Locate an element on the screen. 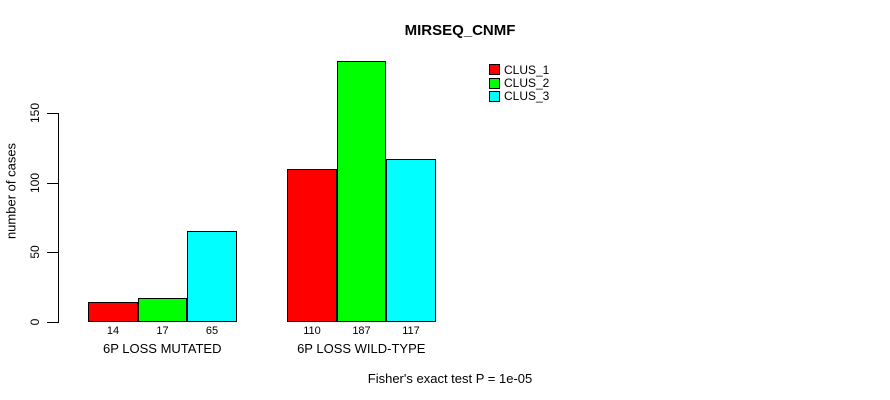 This screenshot has height=400, width=890. category-label: 6P LOSS MUTATED is located at coordinates (162, 348).